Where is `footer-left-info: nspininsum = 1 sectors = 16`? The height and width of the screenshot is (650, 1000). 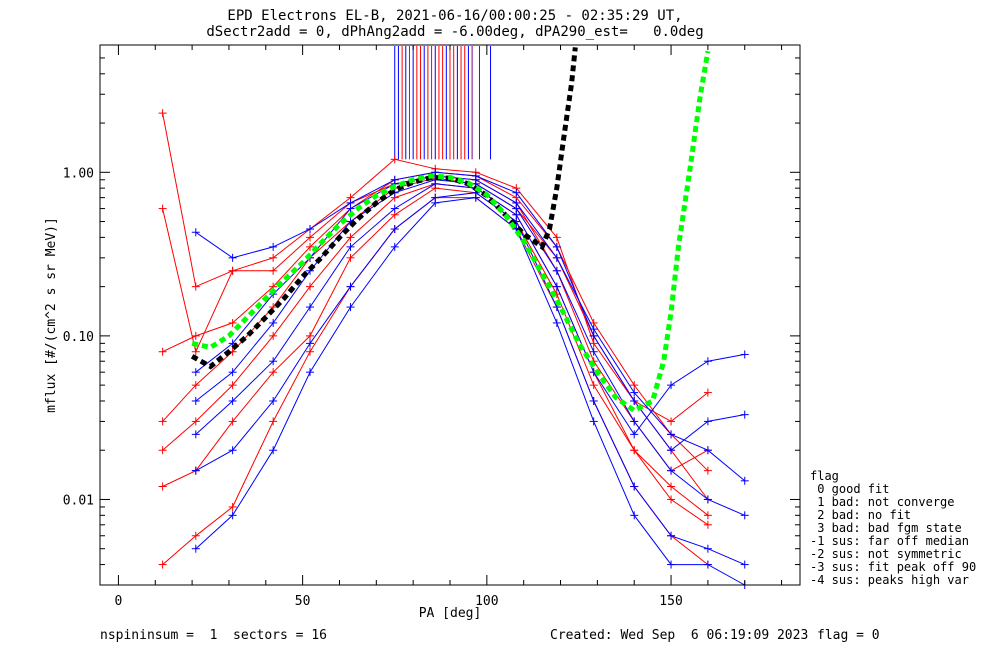
footer-left-info: nspininsum = 1 sectors = 16 is located at coordinates (213, 635).